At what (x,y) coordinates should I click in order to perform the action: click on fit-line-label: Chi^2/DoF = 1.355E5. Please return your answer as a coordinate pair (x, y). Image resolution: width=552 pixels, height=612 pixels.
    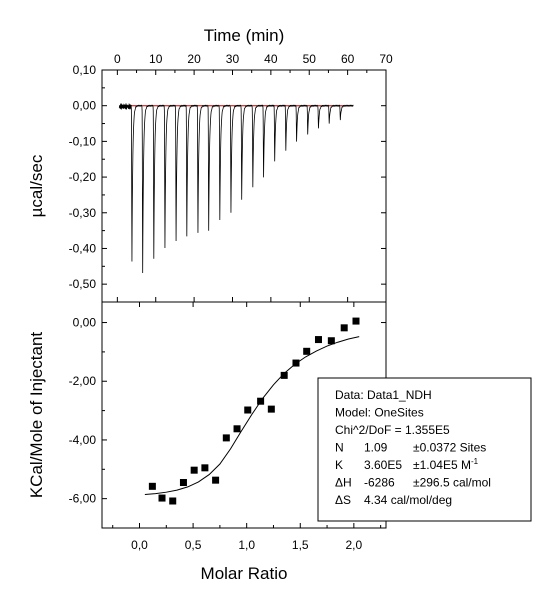
    Looking at the image, I should click on (392, 430).